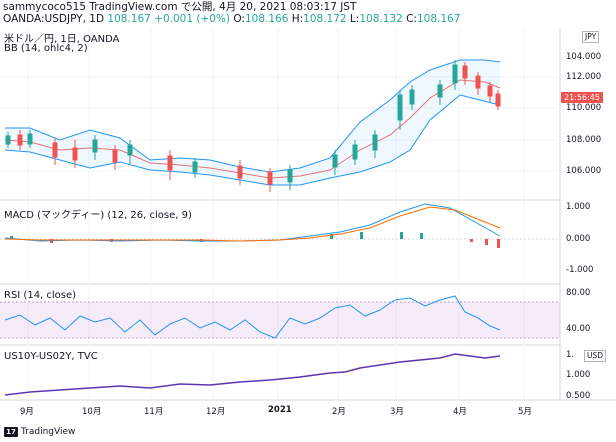  Describe the element at coordinates (580, 270) in the screenshot. I see `macd-tick: -1.000` at that location.